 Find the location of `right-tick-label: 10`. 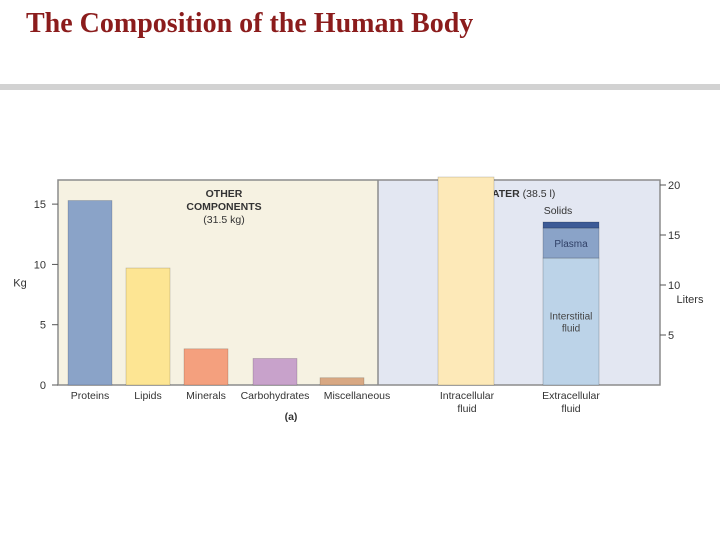

right-tick-label: 10 is located at coordinates (674, 286).